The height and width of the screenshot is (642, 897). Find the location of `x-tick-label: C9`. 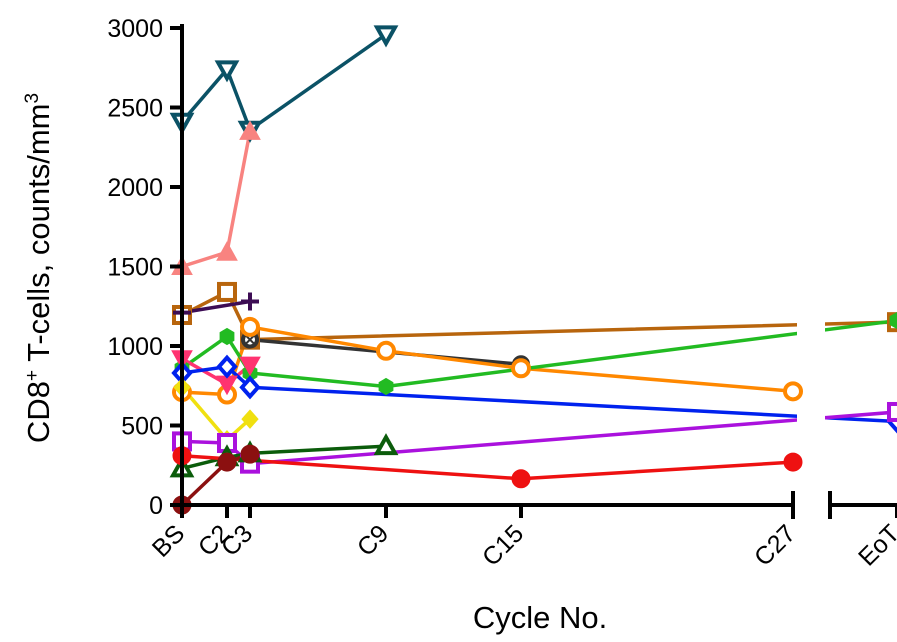

x-tick-label: C9 is located at coordinates (373, 540).